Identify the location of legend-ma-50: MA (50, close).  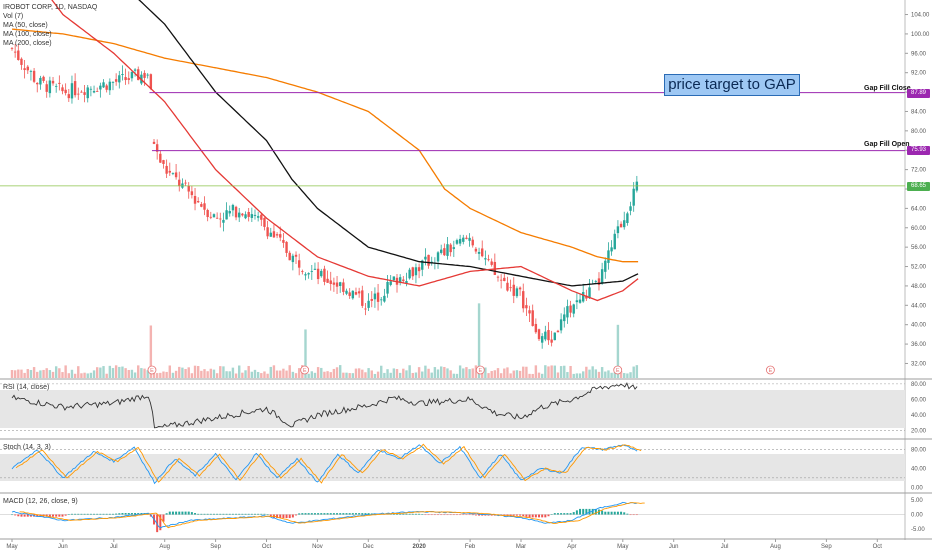
(25, 25).